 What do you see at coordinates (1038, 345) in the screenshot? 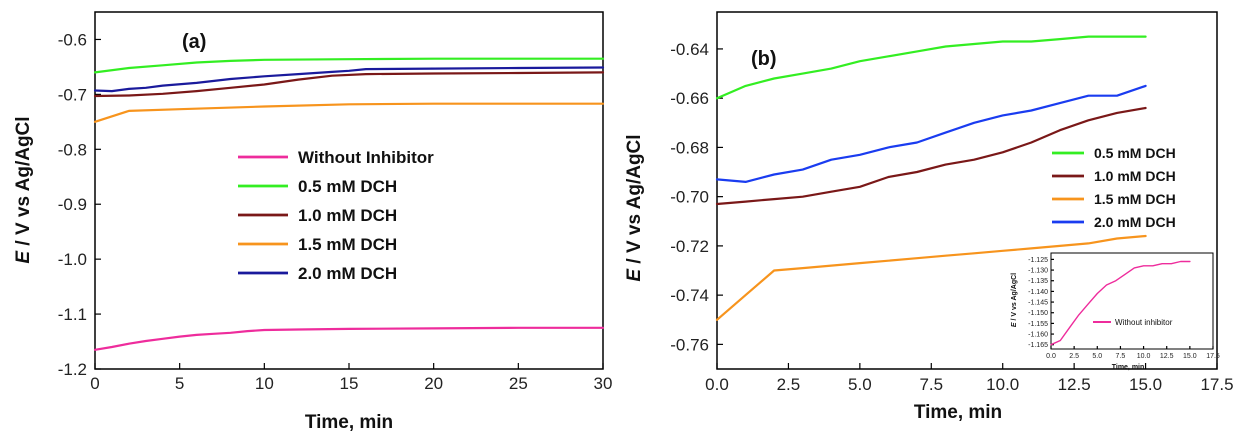
I see `y-tick-label: -1.165` at bounding box center [1038, 345].